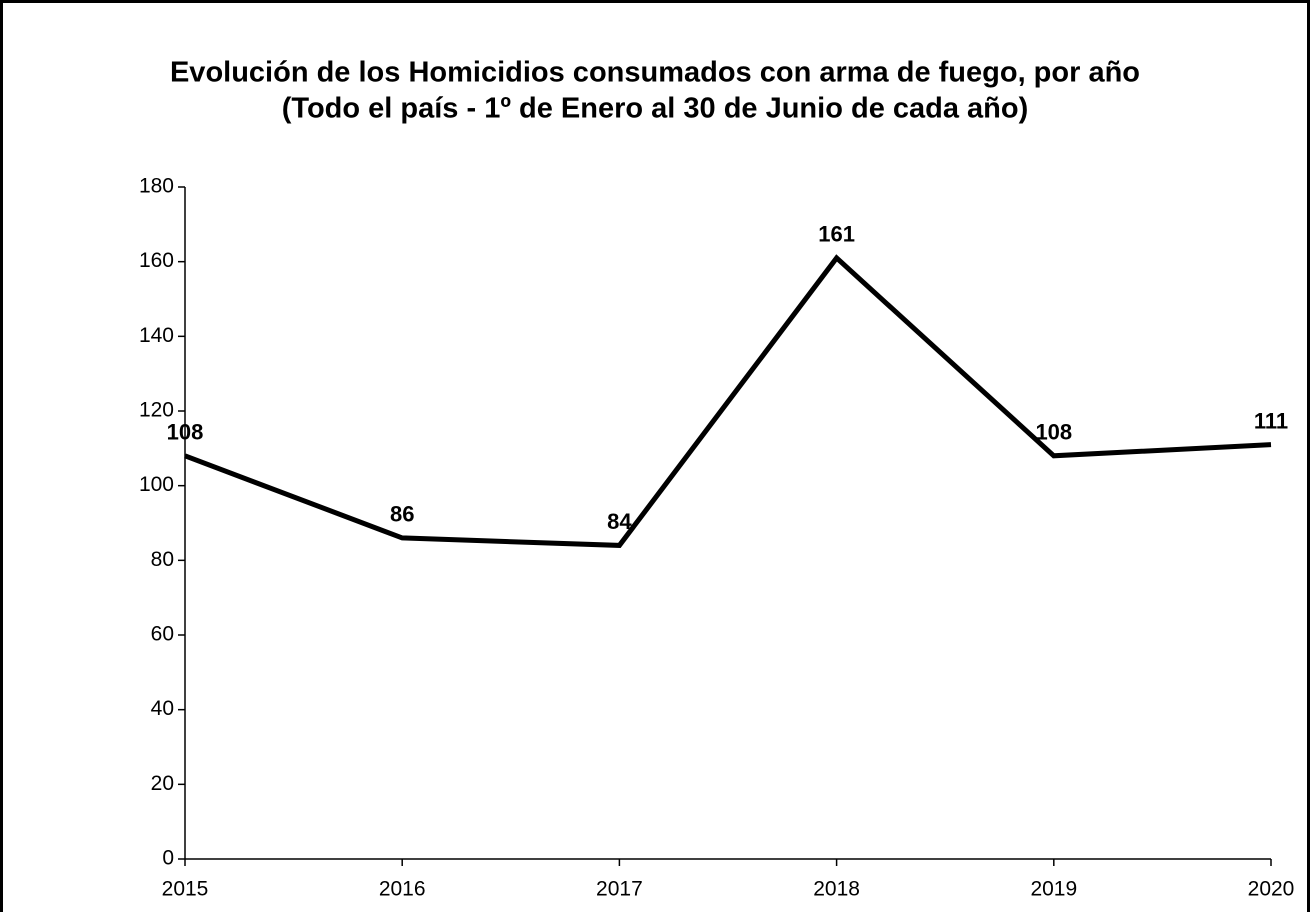 Image resolution: width=1310 pixels, height=912 pixels. Describe the element at coordinates (156, 410) in the screenshot. I see `y-tick-label: 120` at that location.